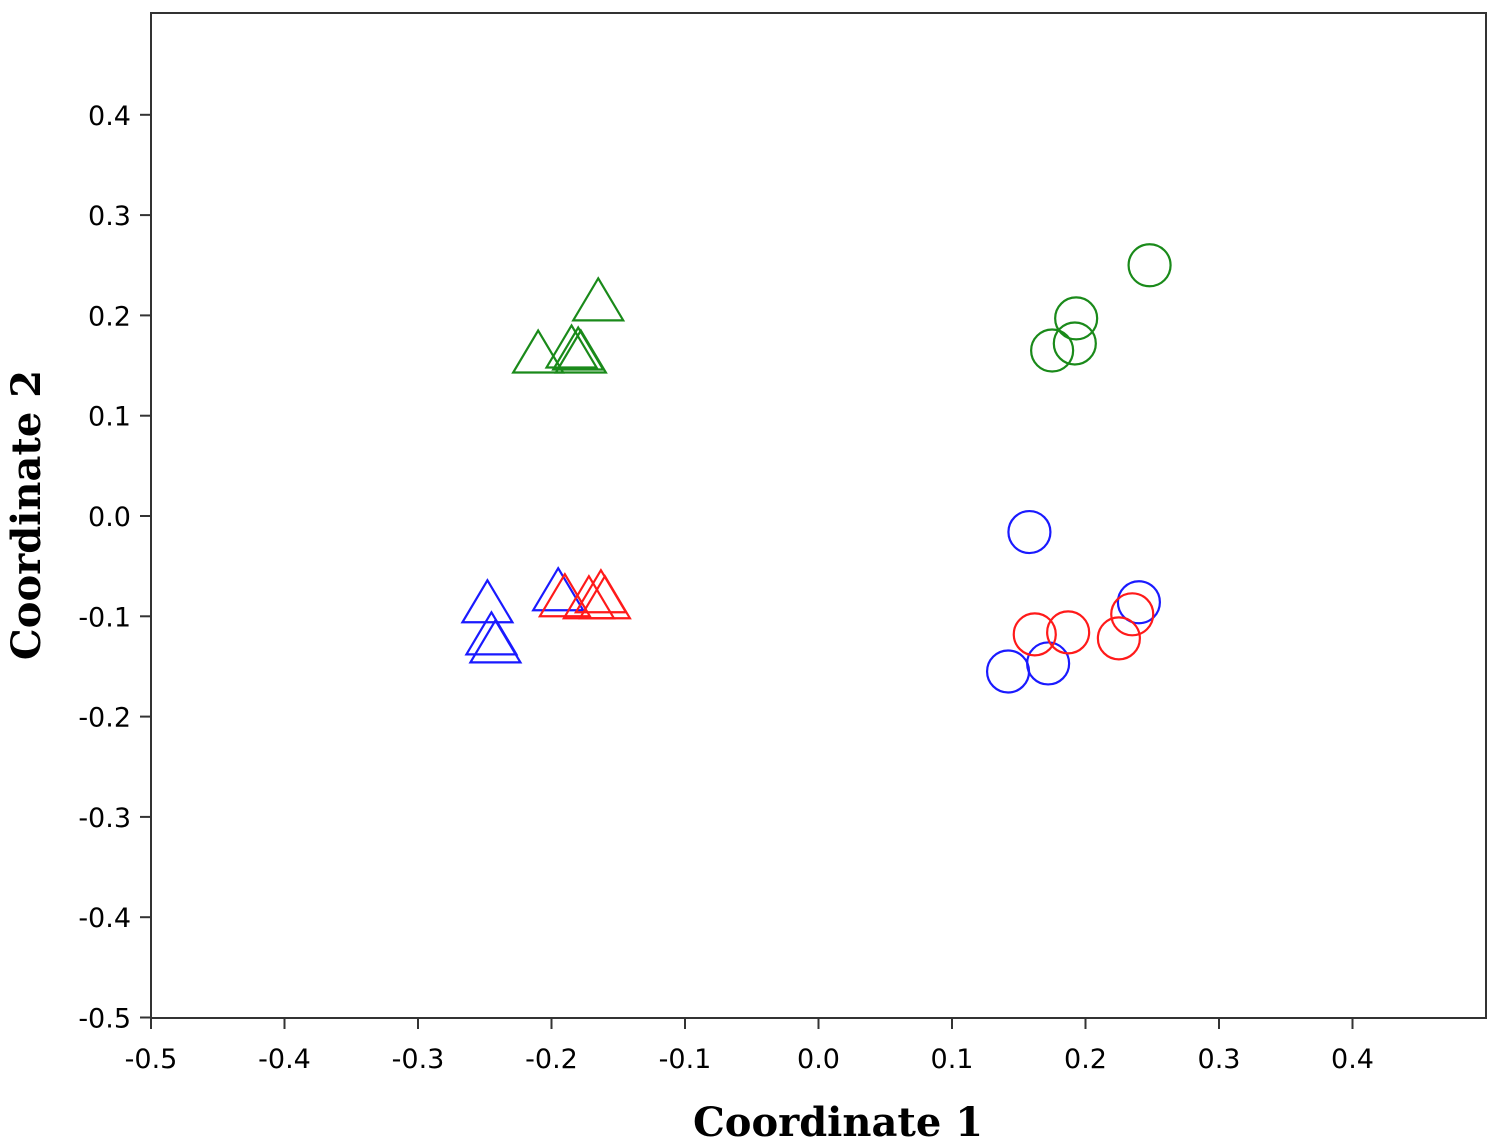 The width and height of the screenshot is (1500, 1145). What do you see at coordinates (109, 417) in the screenshot?
I see `y-tick-label: 0.1` at bounding box center [109, 417].